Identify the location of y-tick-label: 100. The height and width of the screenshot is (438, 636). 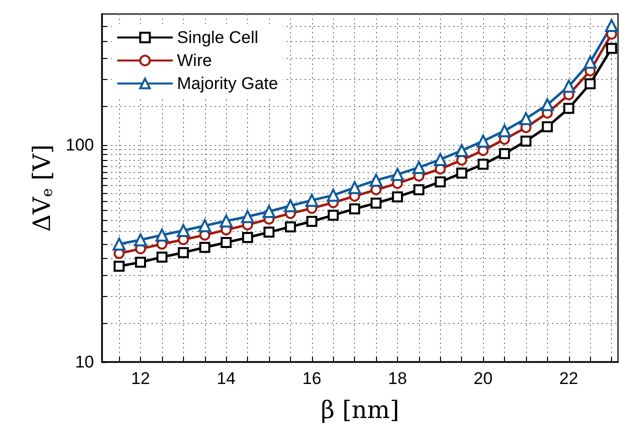
(80, 144).